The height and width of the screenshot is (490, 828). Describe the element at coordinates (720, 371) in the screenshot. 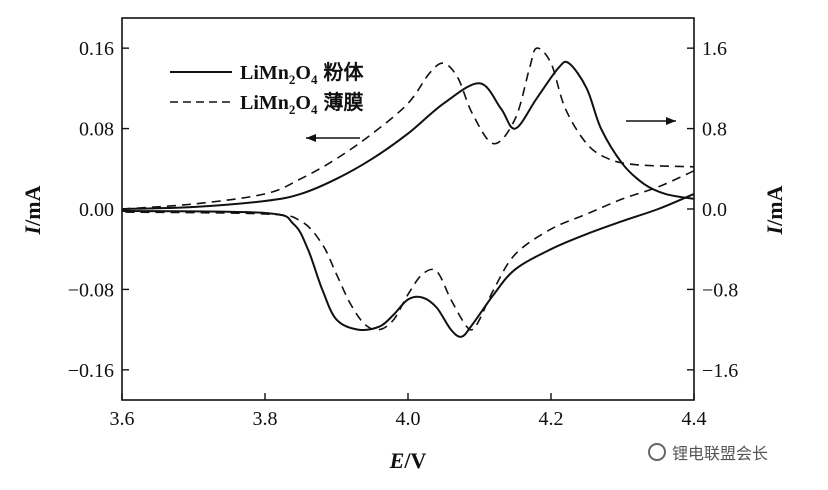

I see `right-y-tick-label: −1.6` at that location.